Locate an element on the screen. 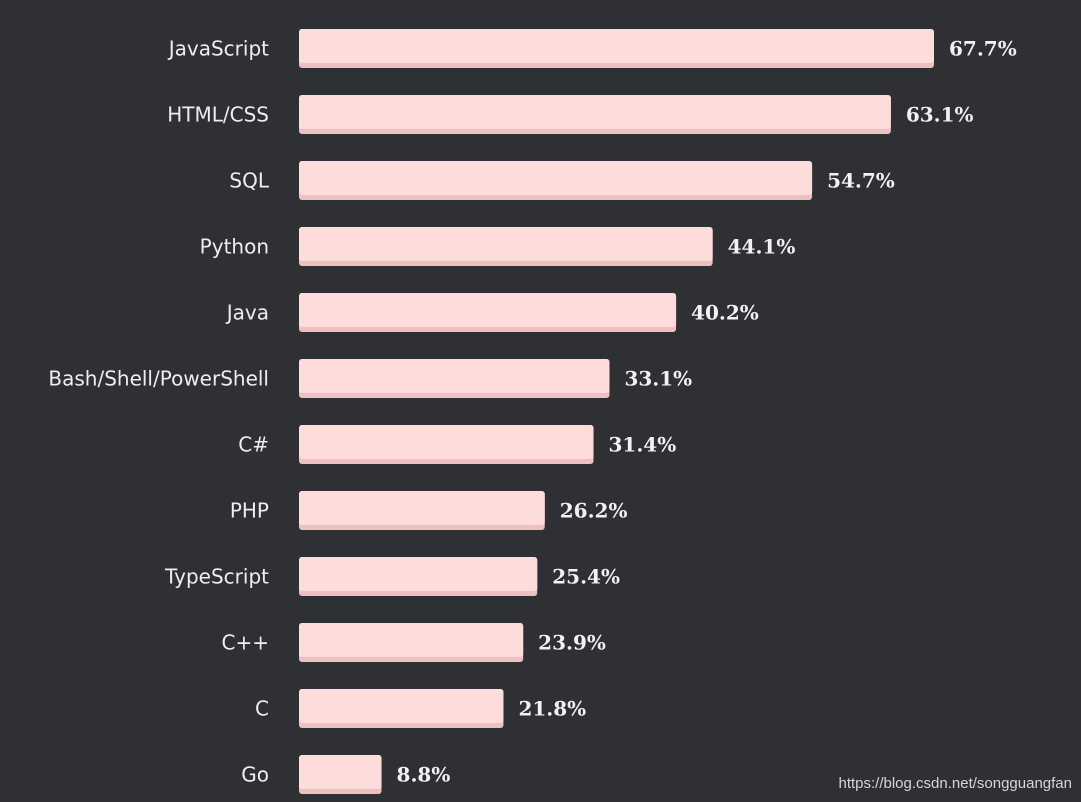  bar-row-c: C 21.8% is located at coordinates (420, 708).